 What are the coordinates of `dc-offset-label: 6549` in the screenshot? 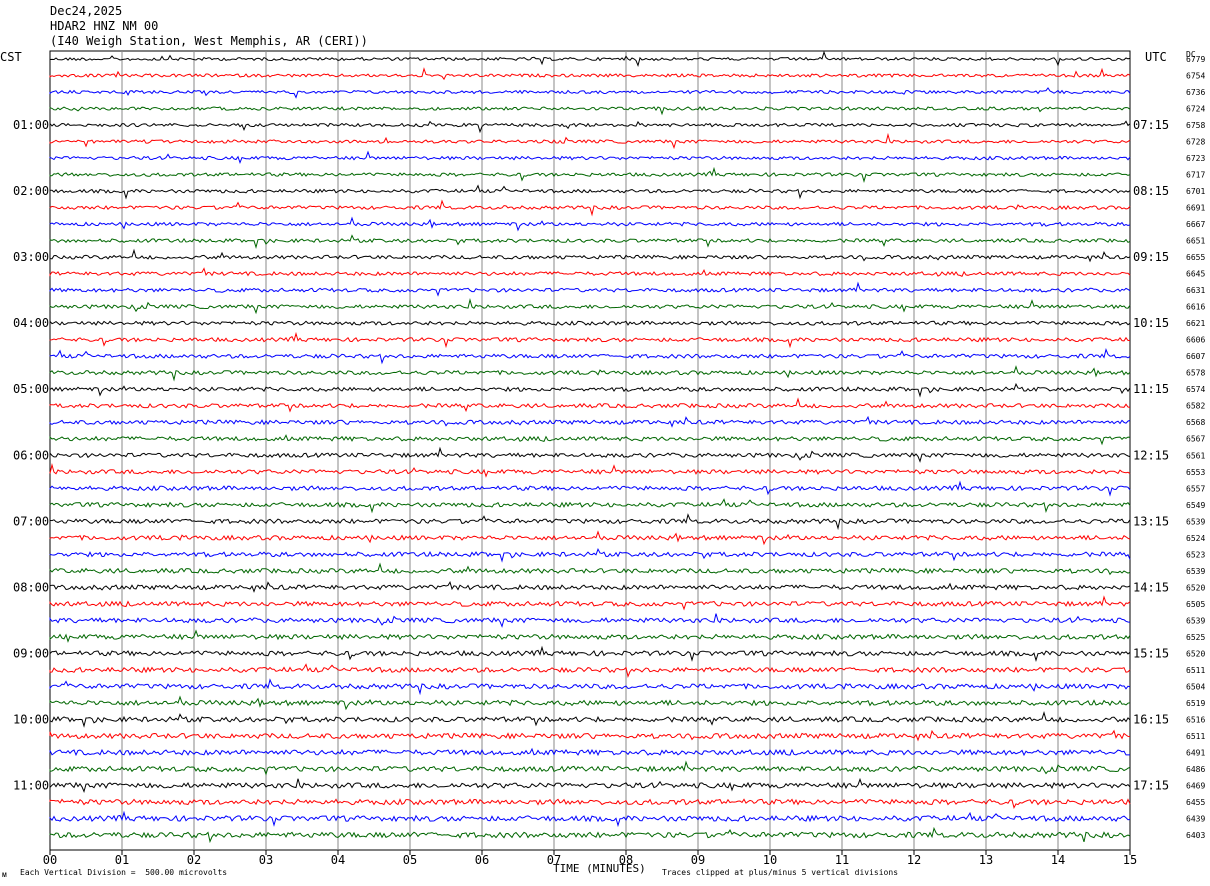 It's located at (1195, 505).